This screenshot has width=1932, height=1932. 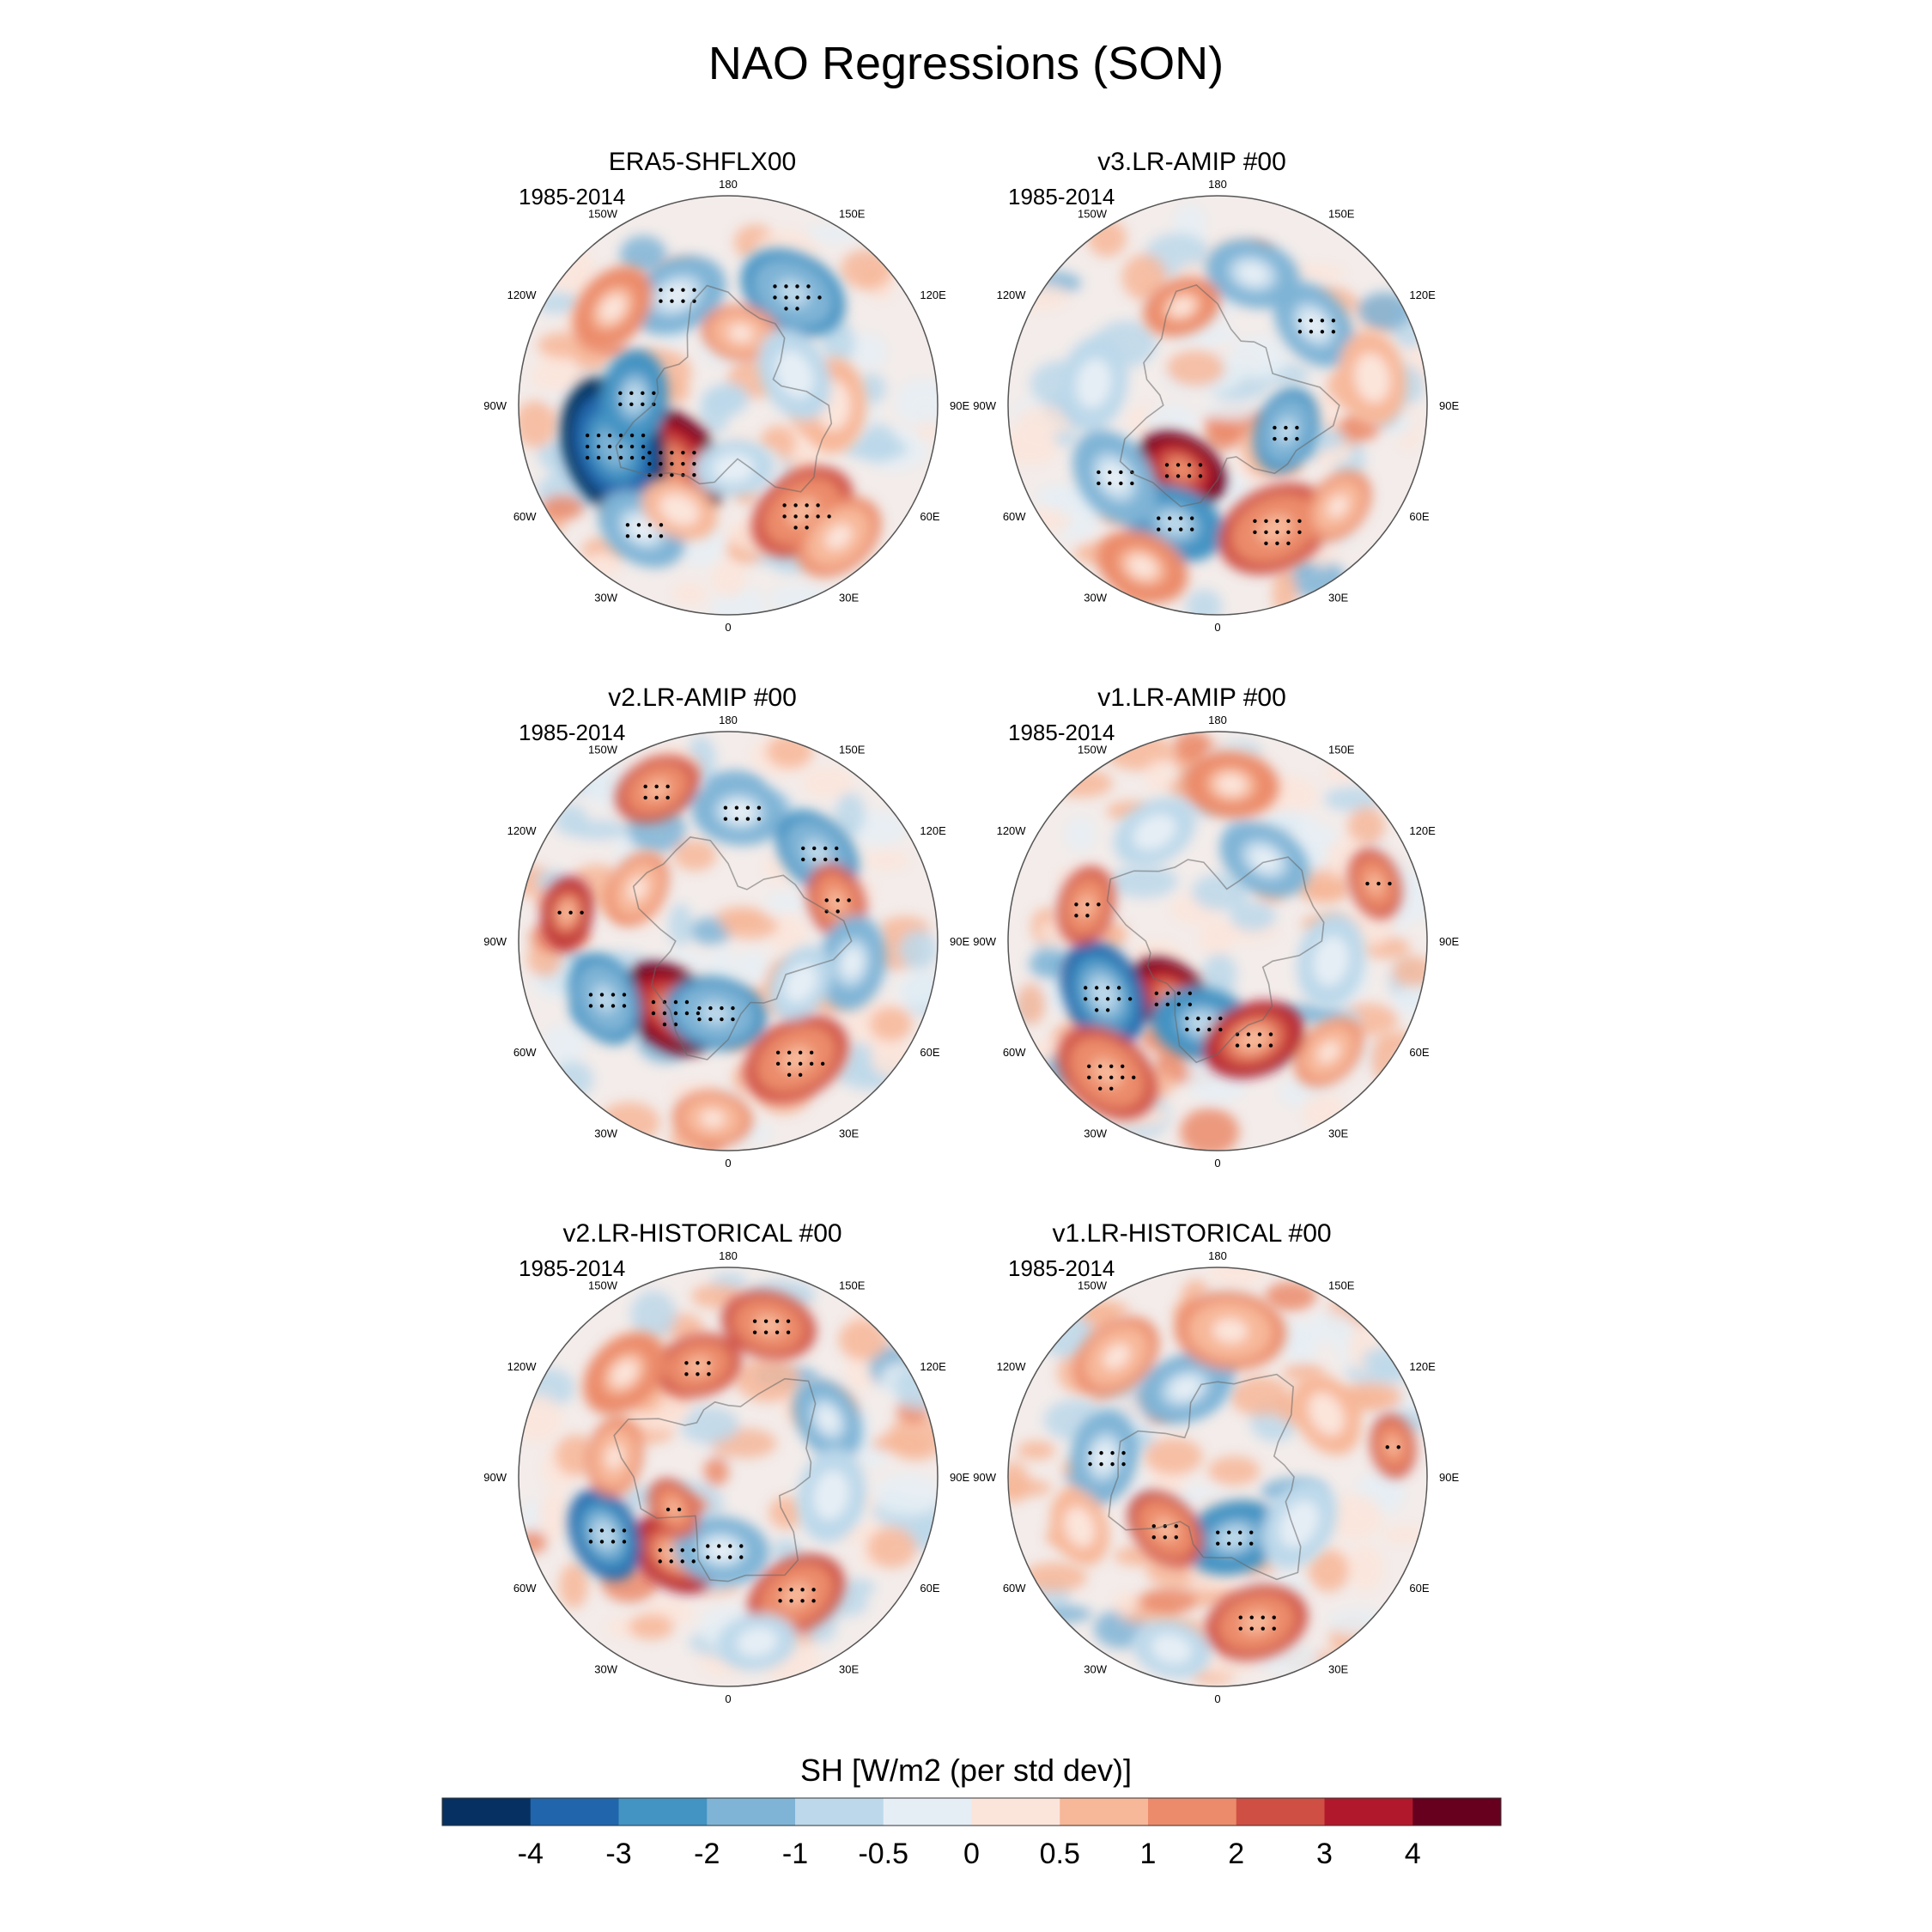 I want to click on lon-label: 0, so click(x=728, y=1163).